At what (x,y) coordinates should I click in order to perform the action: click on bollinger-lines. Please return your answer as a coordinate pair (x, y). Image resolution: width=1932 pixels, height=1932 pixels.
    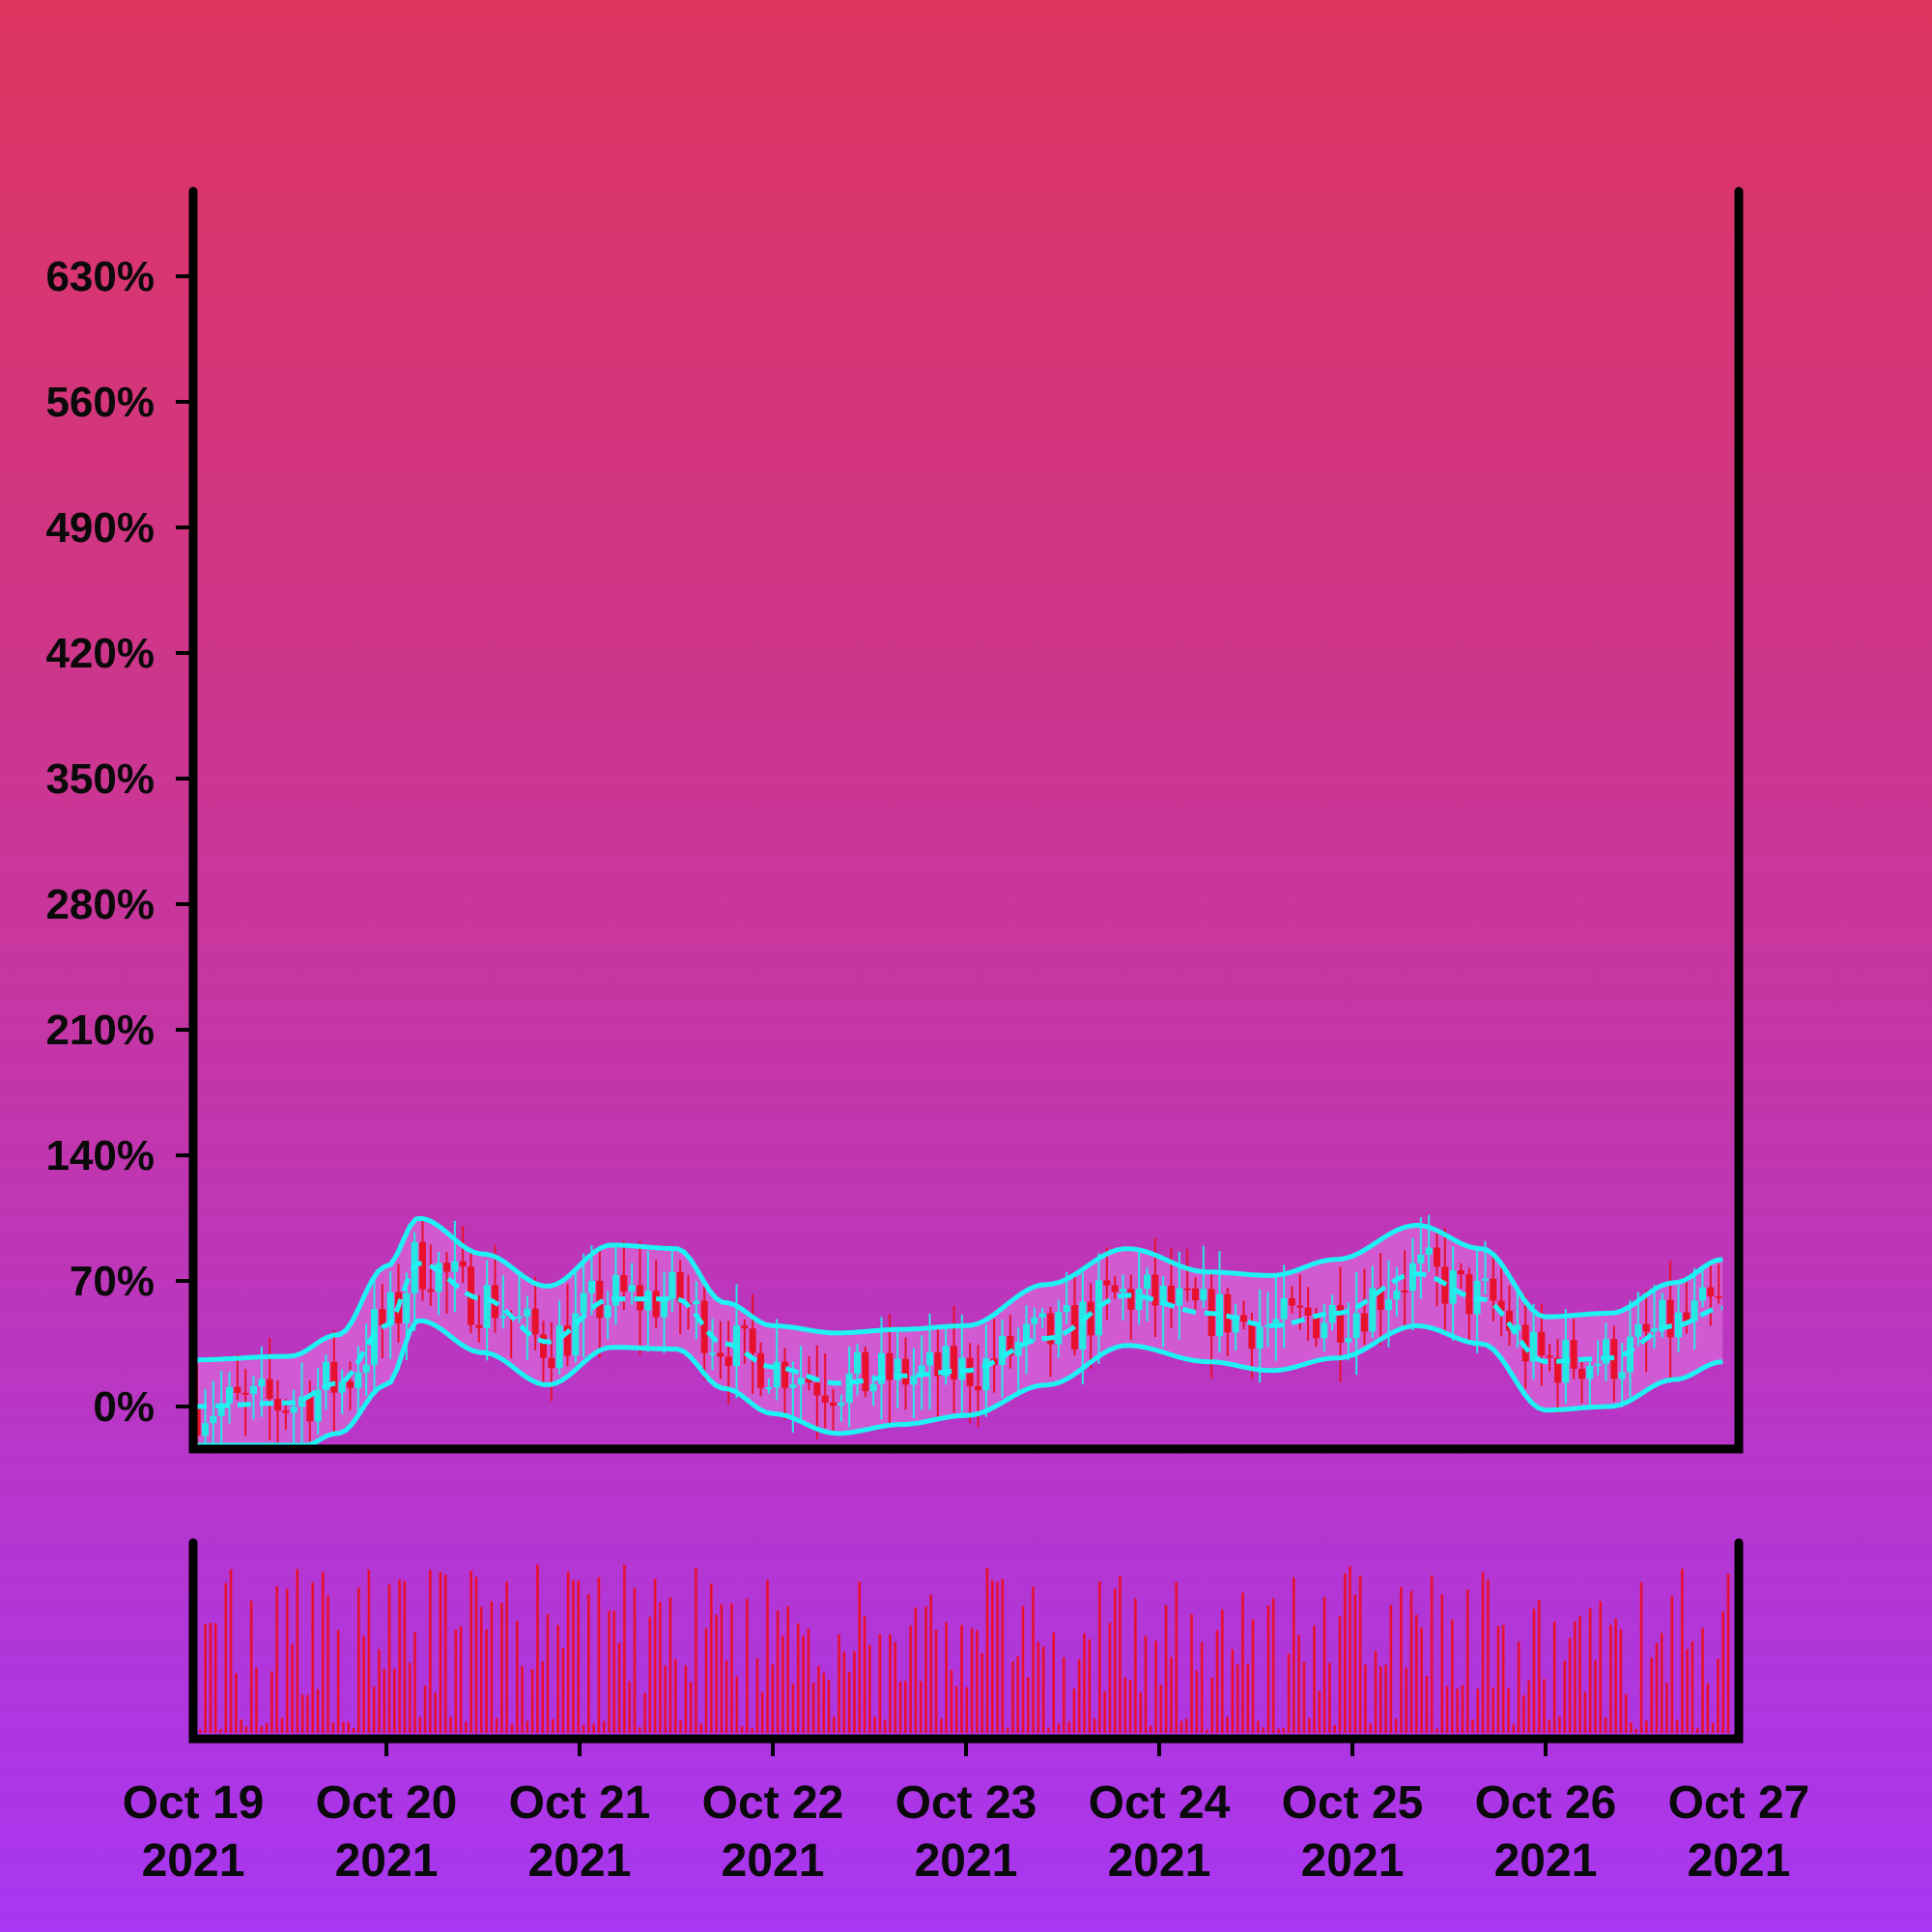
    Looking at the image, I should click on (958, 1331).